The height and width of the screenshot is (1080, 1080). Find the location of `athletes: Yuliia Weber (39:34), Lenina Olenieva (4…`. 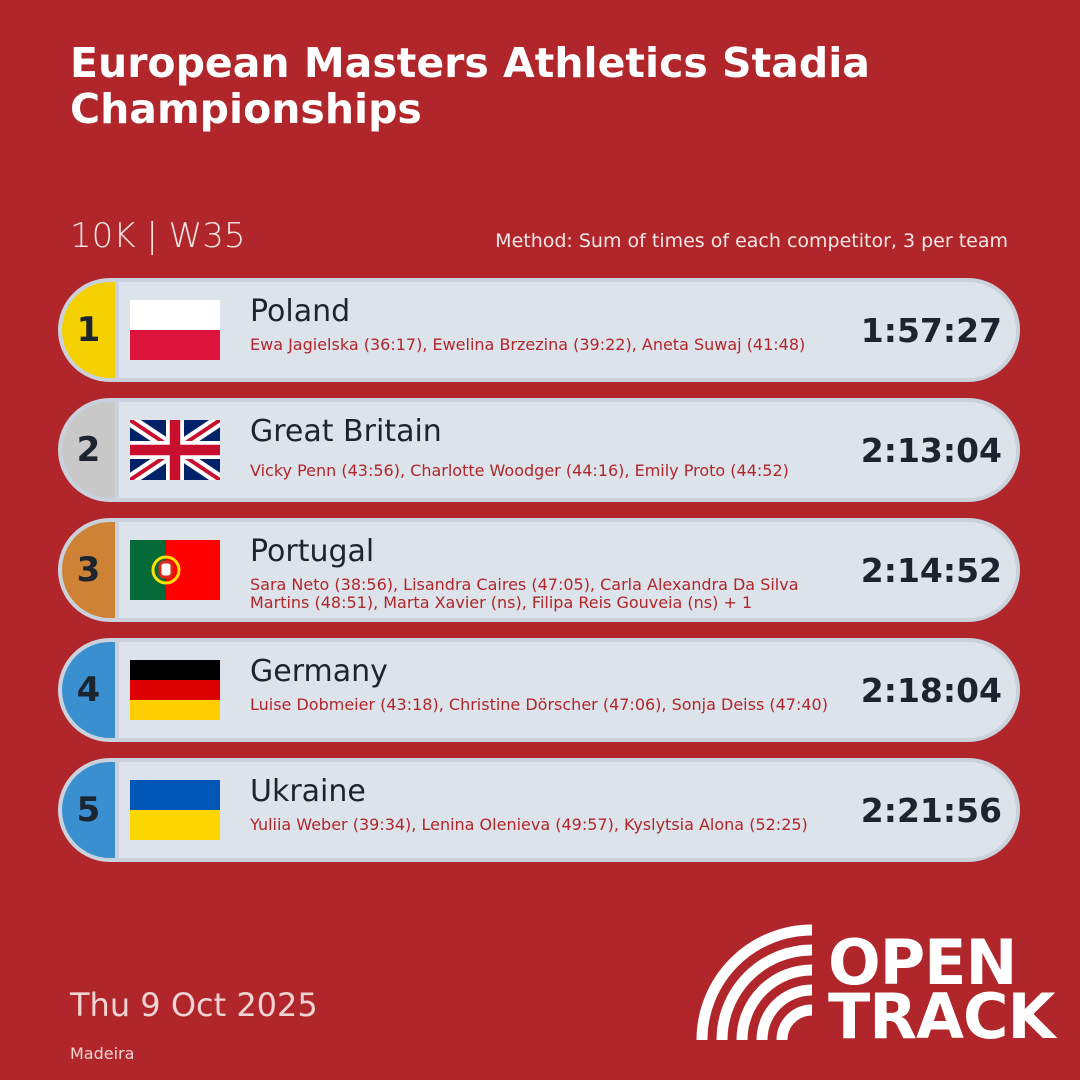

athletes: Yuliia Weber (39:34), Lenina Olenieva (4… is located at coordinates (529, 824).